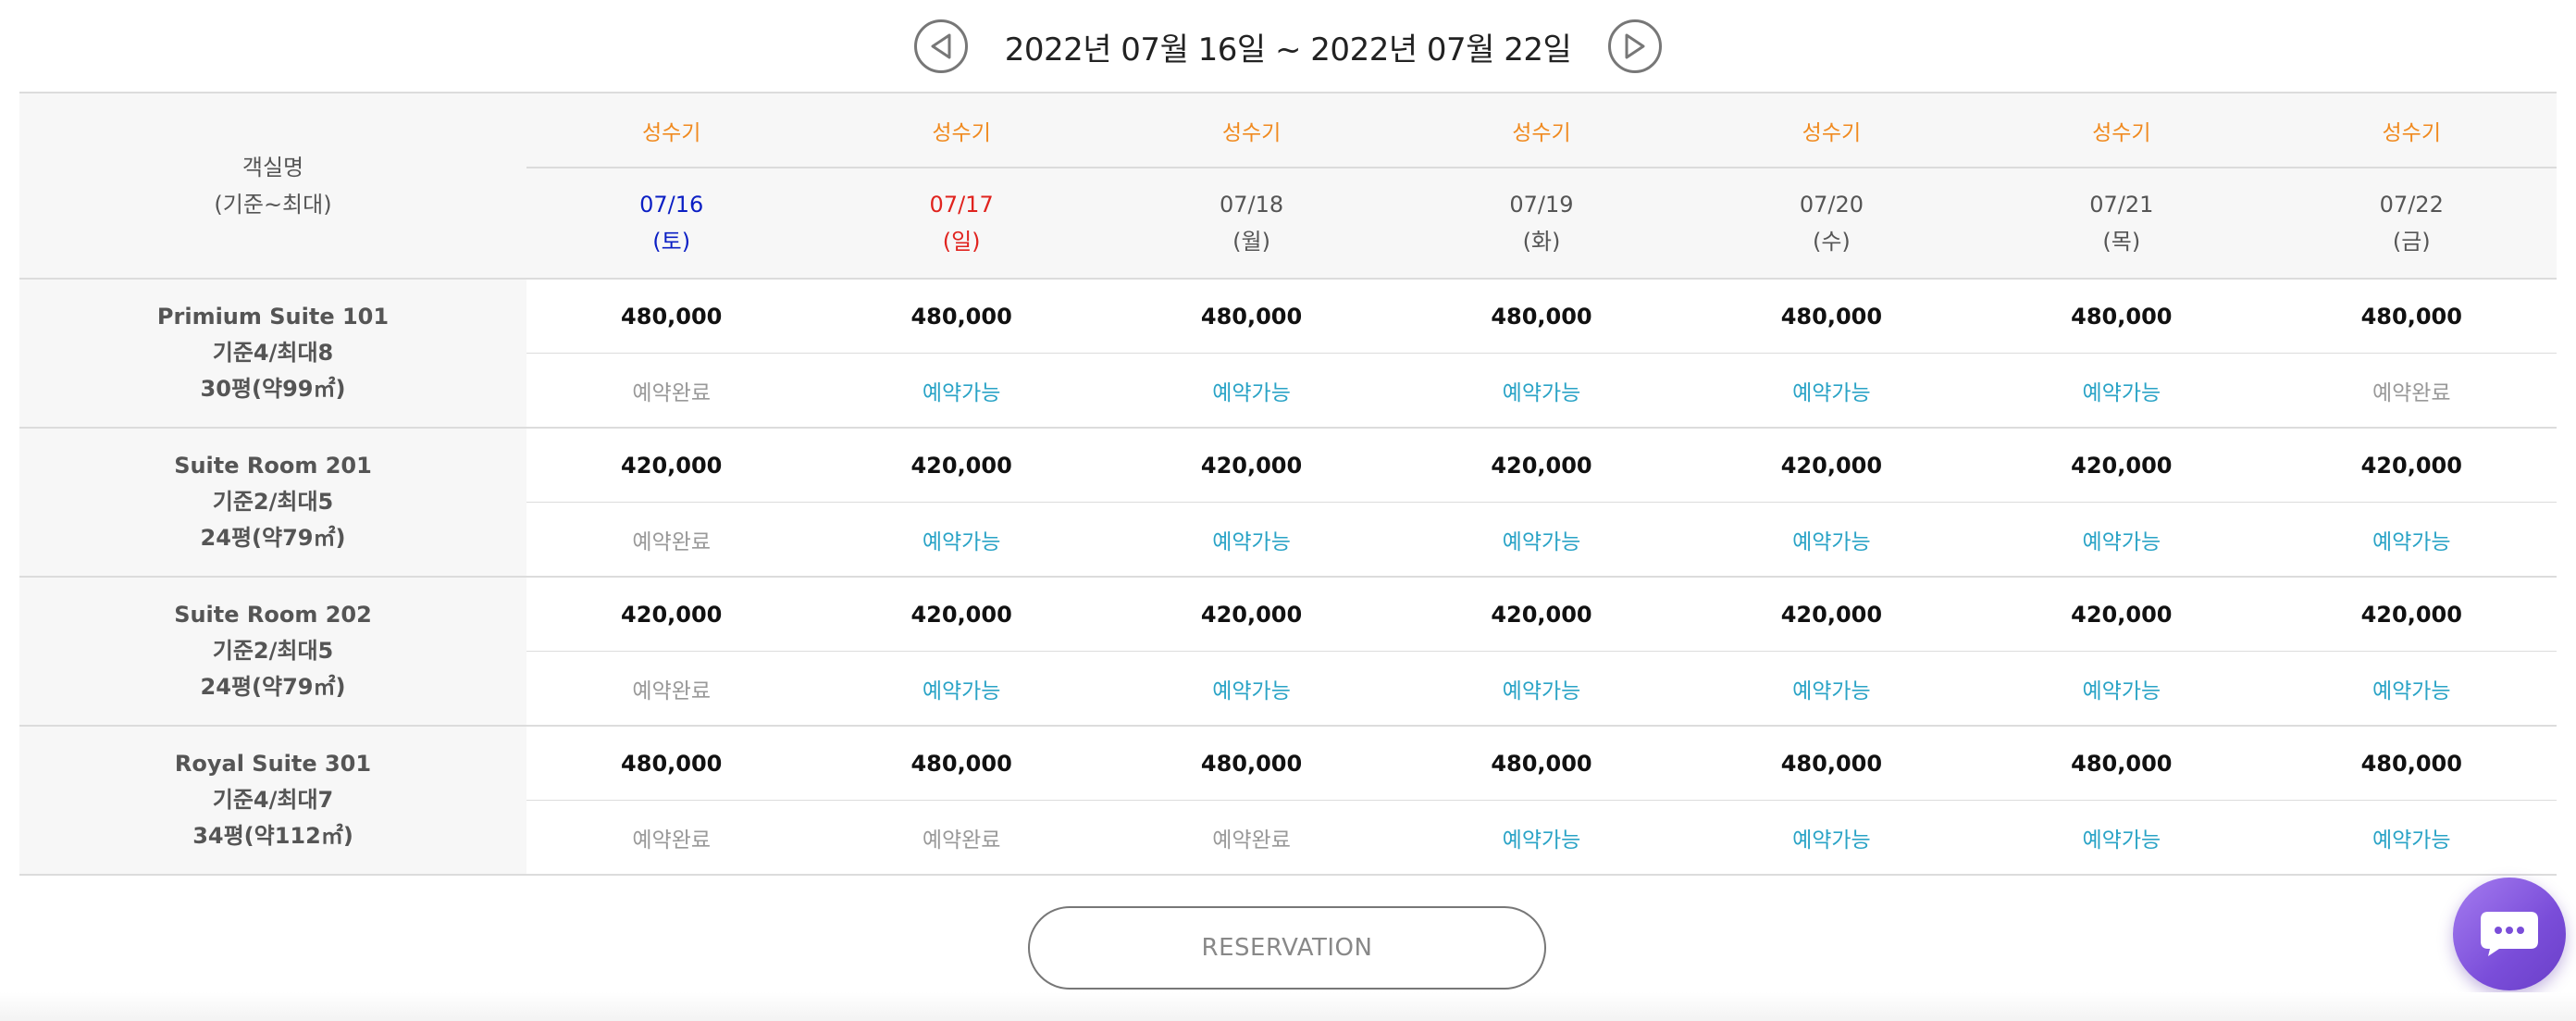  I want to click on next-week-button, so click(1636, 46).